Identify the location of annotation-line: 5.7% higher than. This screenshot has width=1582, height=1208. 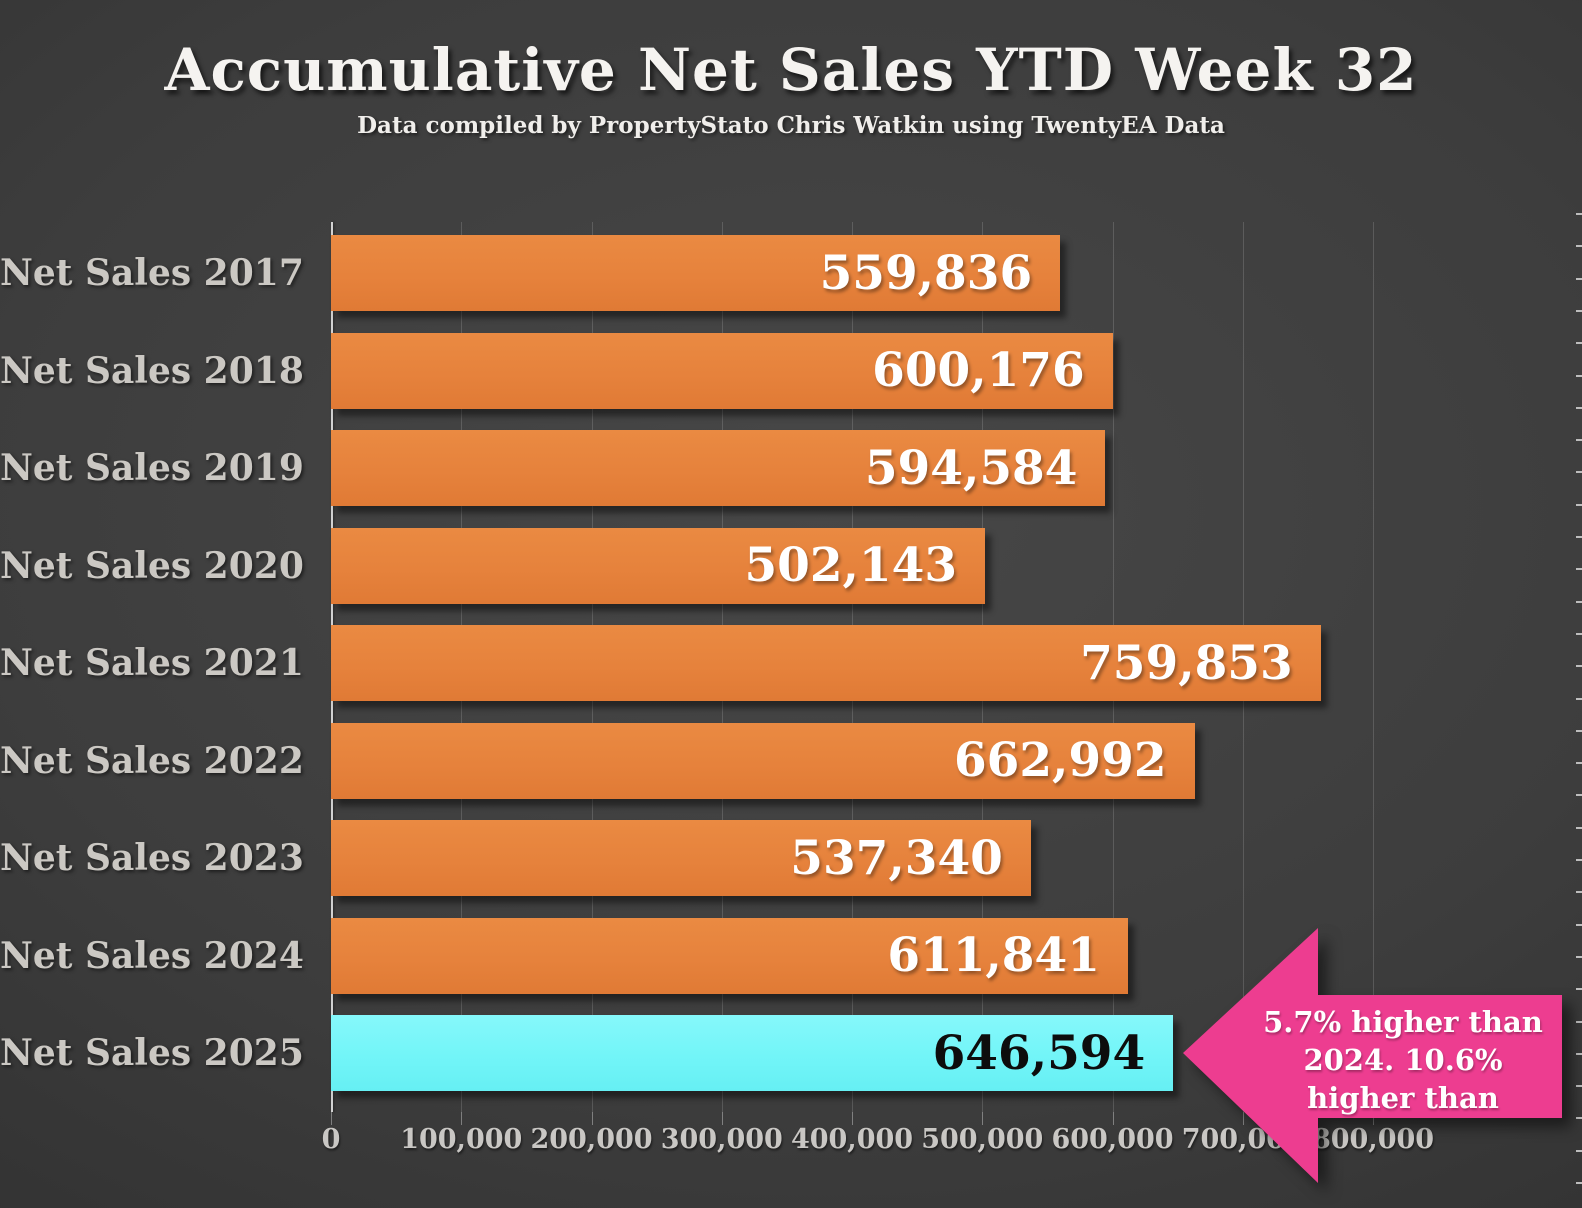
(1403, 1022).